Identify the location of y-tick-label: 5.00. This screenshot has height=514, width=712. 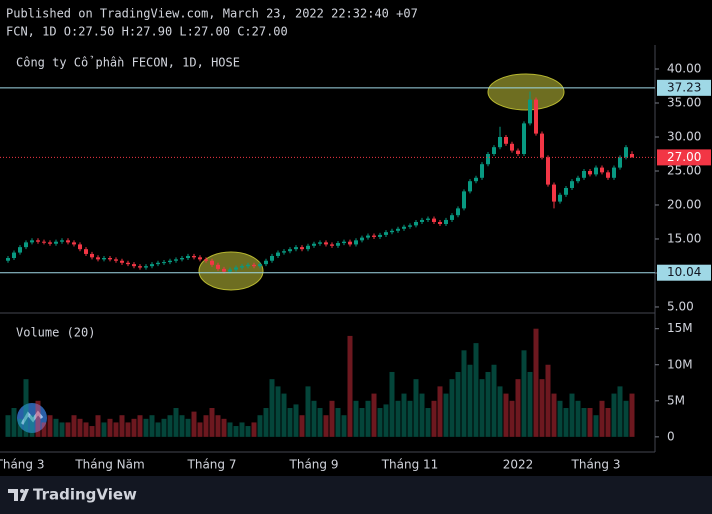
(680, 306).